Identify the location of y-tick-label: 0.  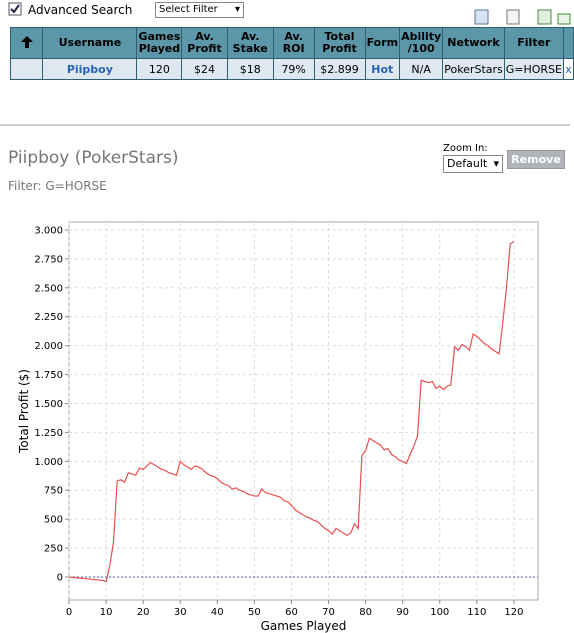
(60, 577).